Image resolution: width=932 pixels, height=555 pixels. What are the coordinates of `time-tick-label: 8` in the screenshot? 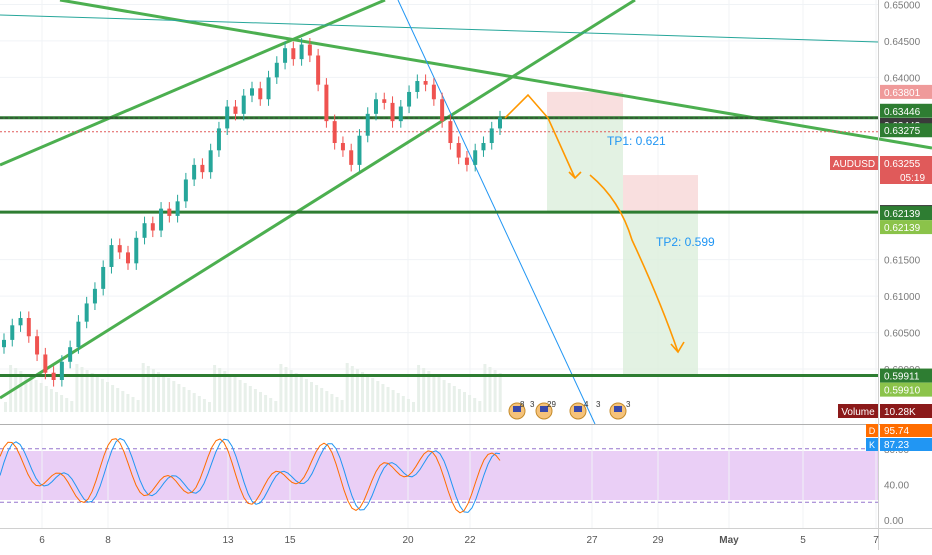 It's located at (108, 540).